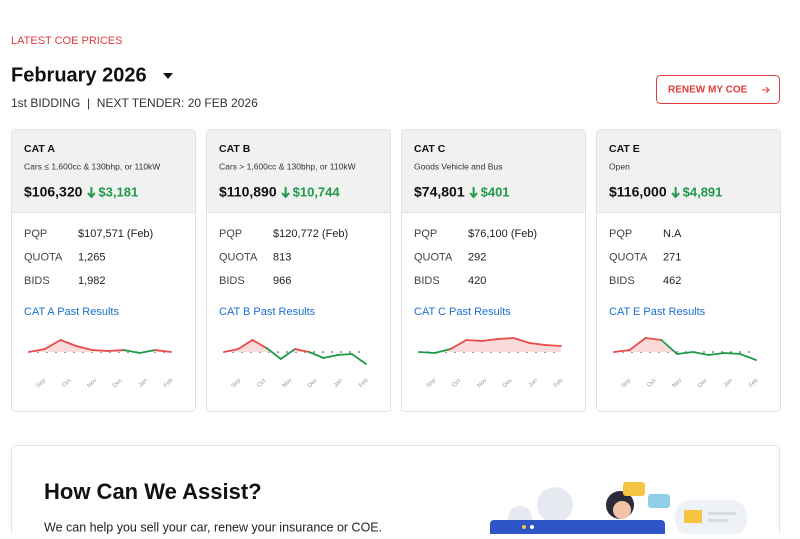 The height and width of the screenshot is (539, 800). I want to click on card-change: $401, so click(495, 191).